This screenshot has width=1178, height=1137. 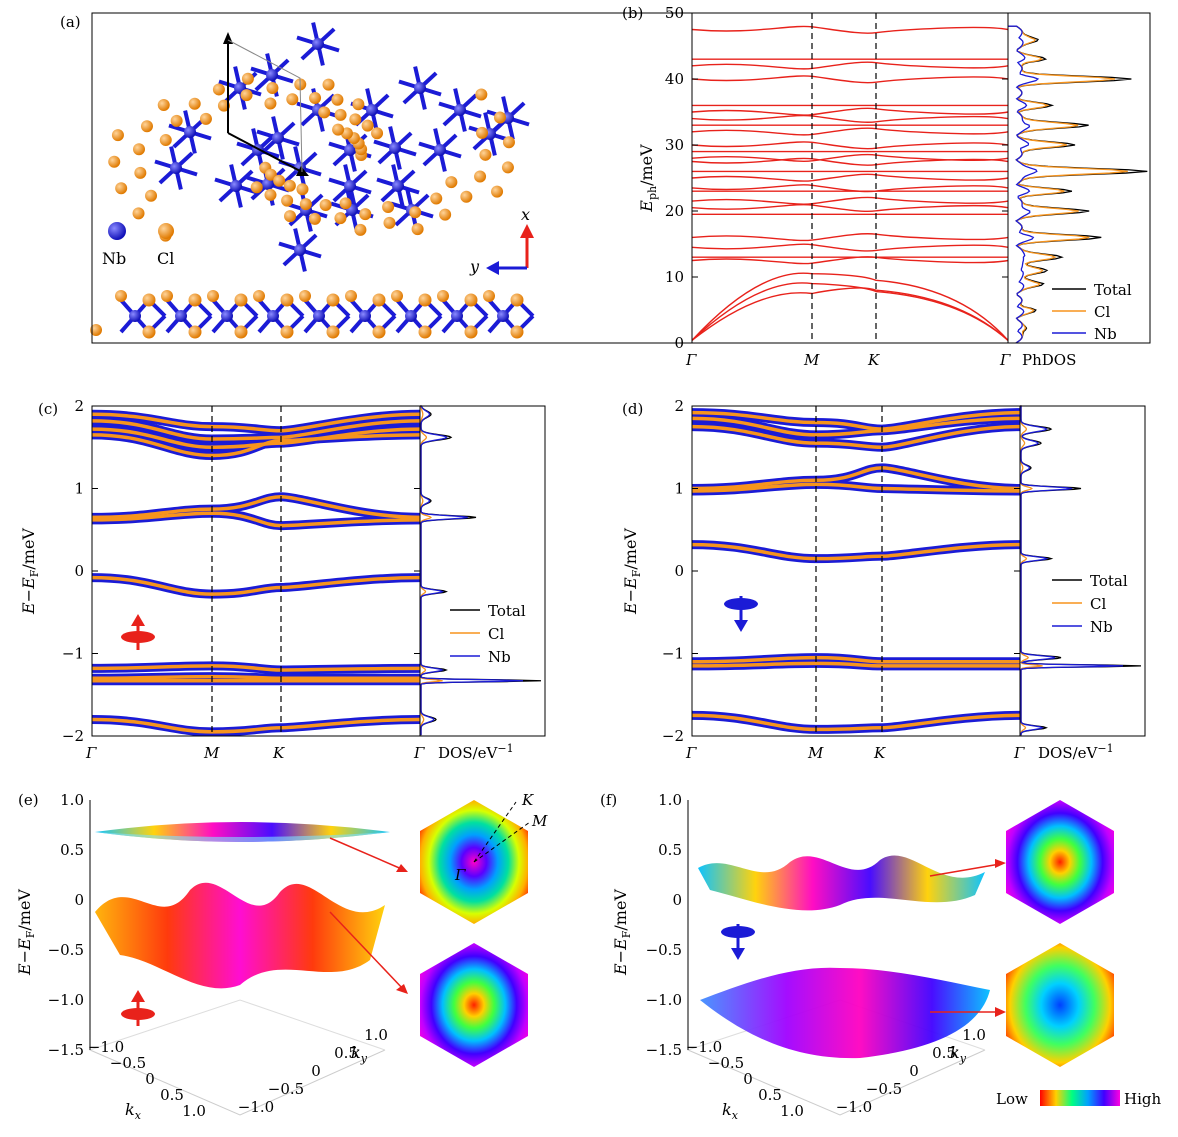 I want to click on c-y-label: E−EF/meV, so click(x=30, y=571).